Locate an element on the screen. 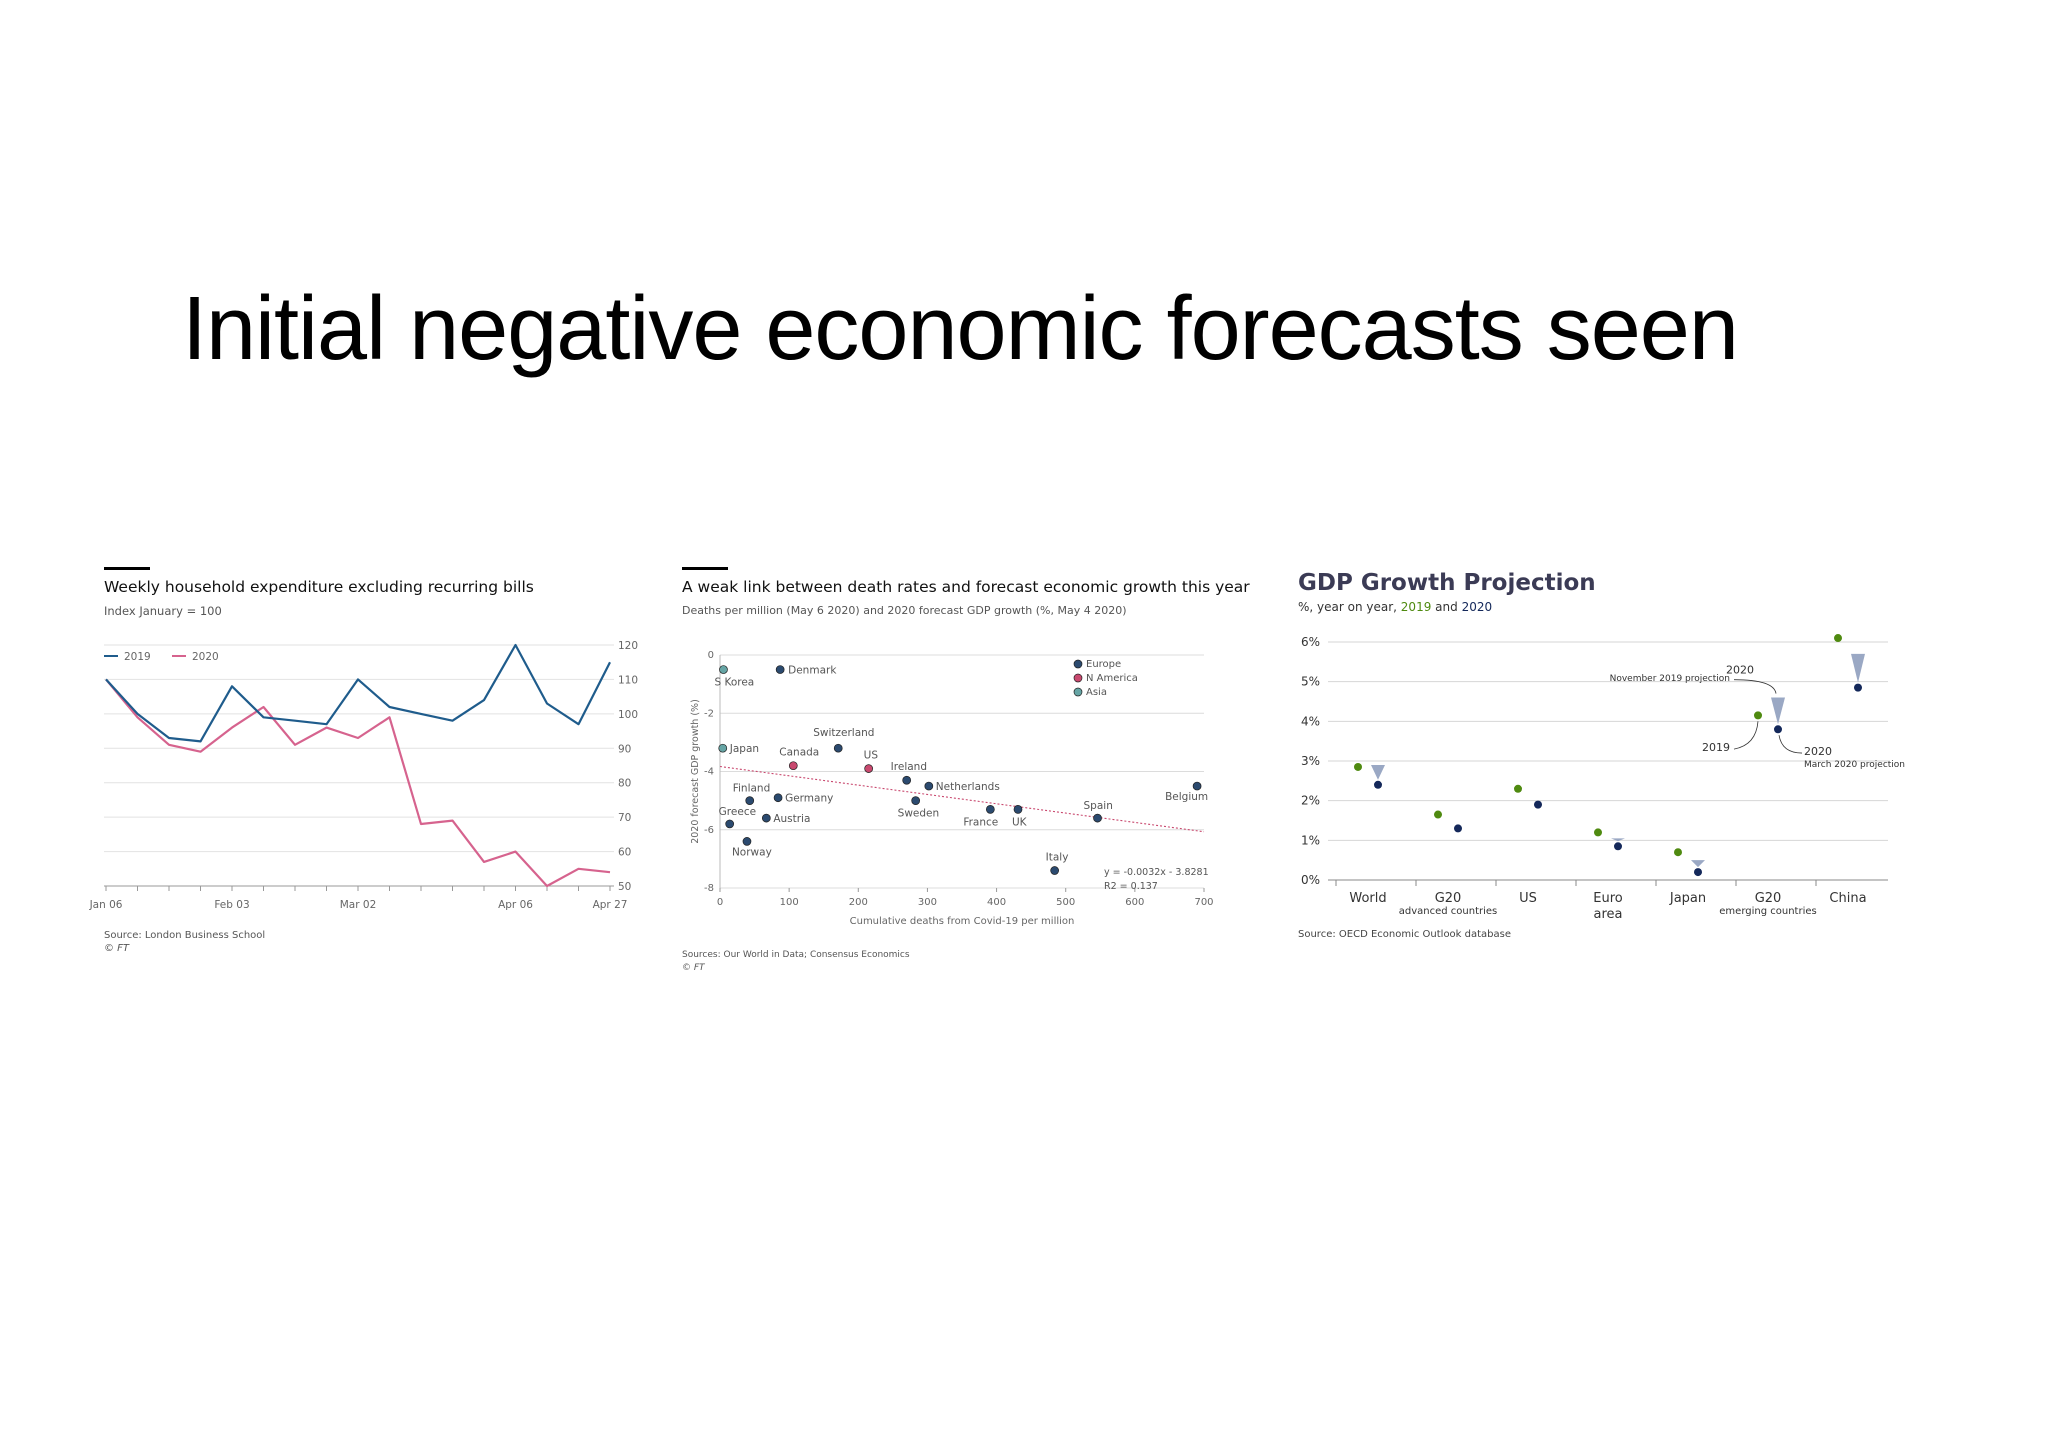 This screenshot has width=2048, height=1447. legend-marker-Asia is located at coordinates (1078, 692).